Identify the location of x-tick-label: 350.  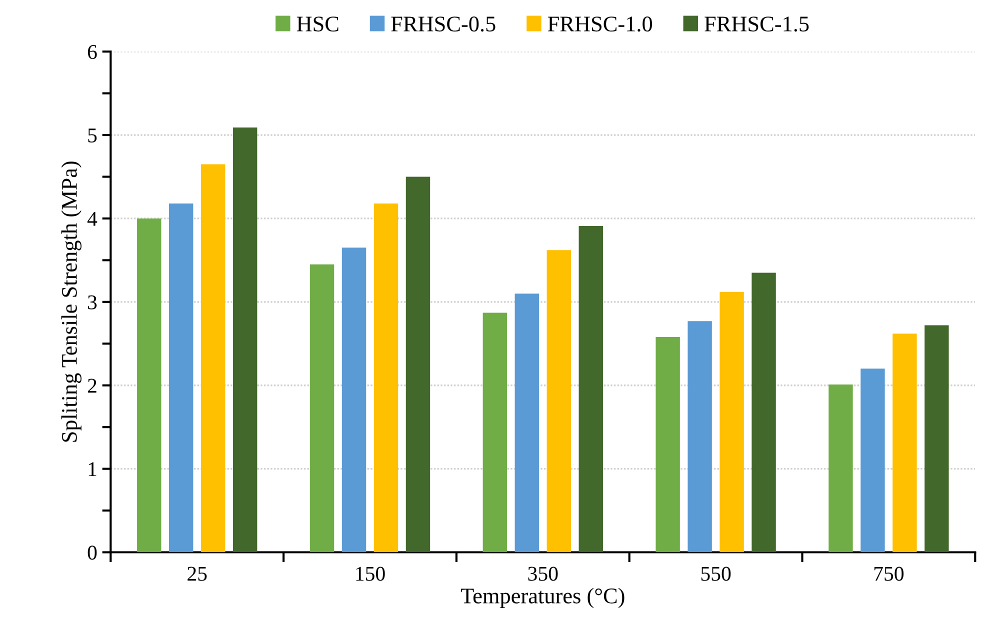
(543, 573).